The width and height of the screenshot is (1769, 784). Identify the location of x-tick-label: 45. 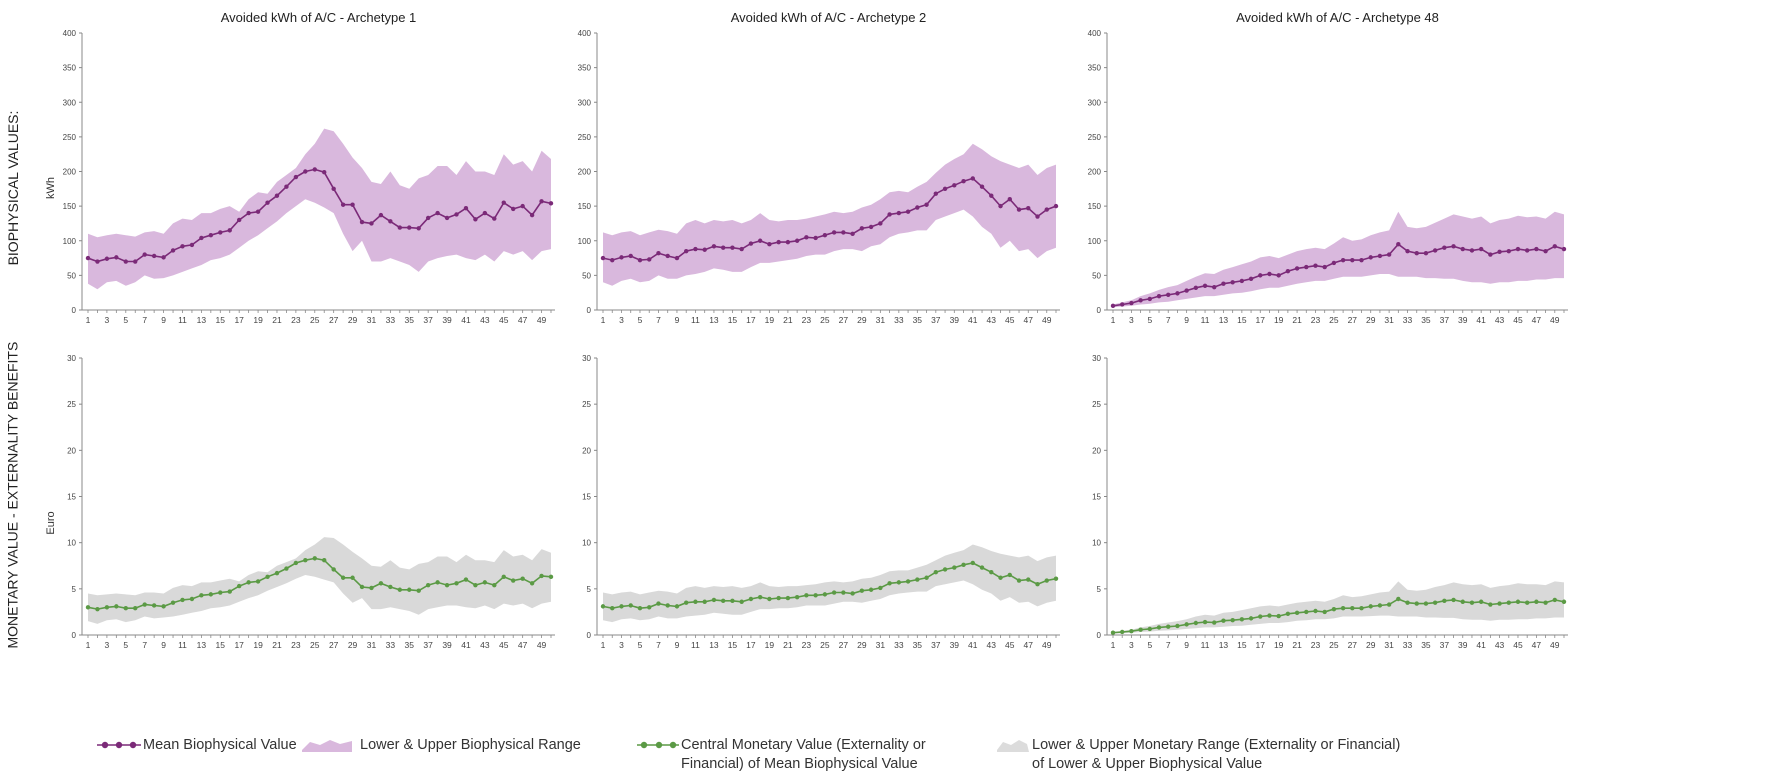
(1518, 320).